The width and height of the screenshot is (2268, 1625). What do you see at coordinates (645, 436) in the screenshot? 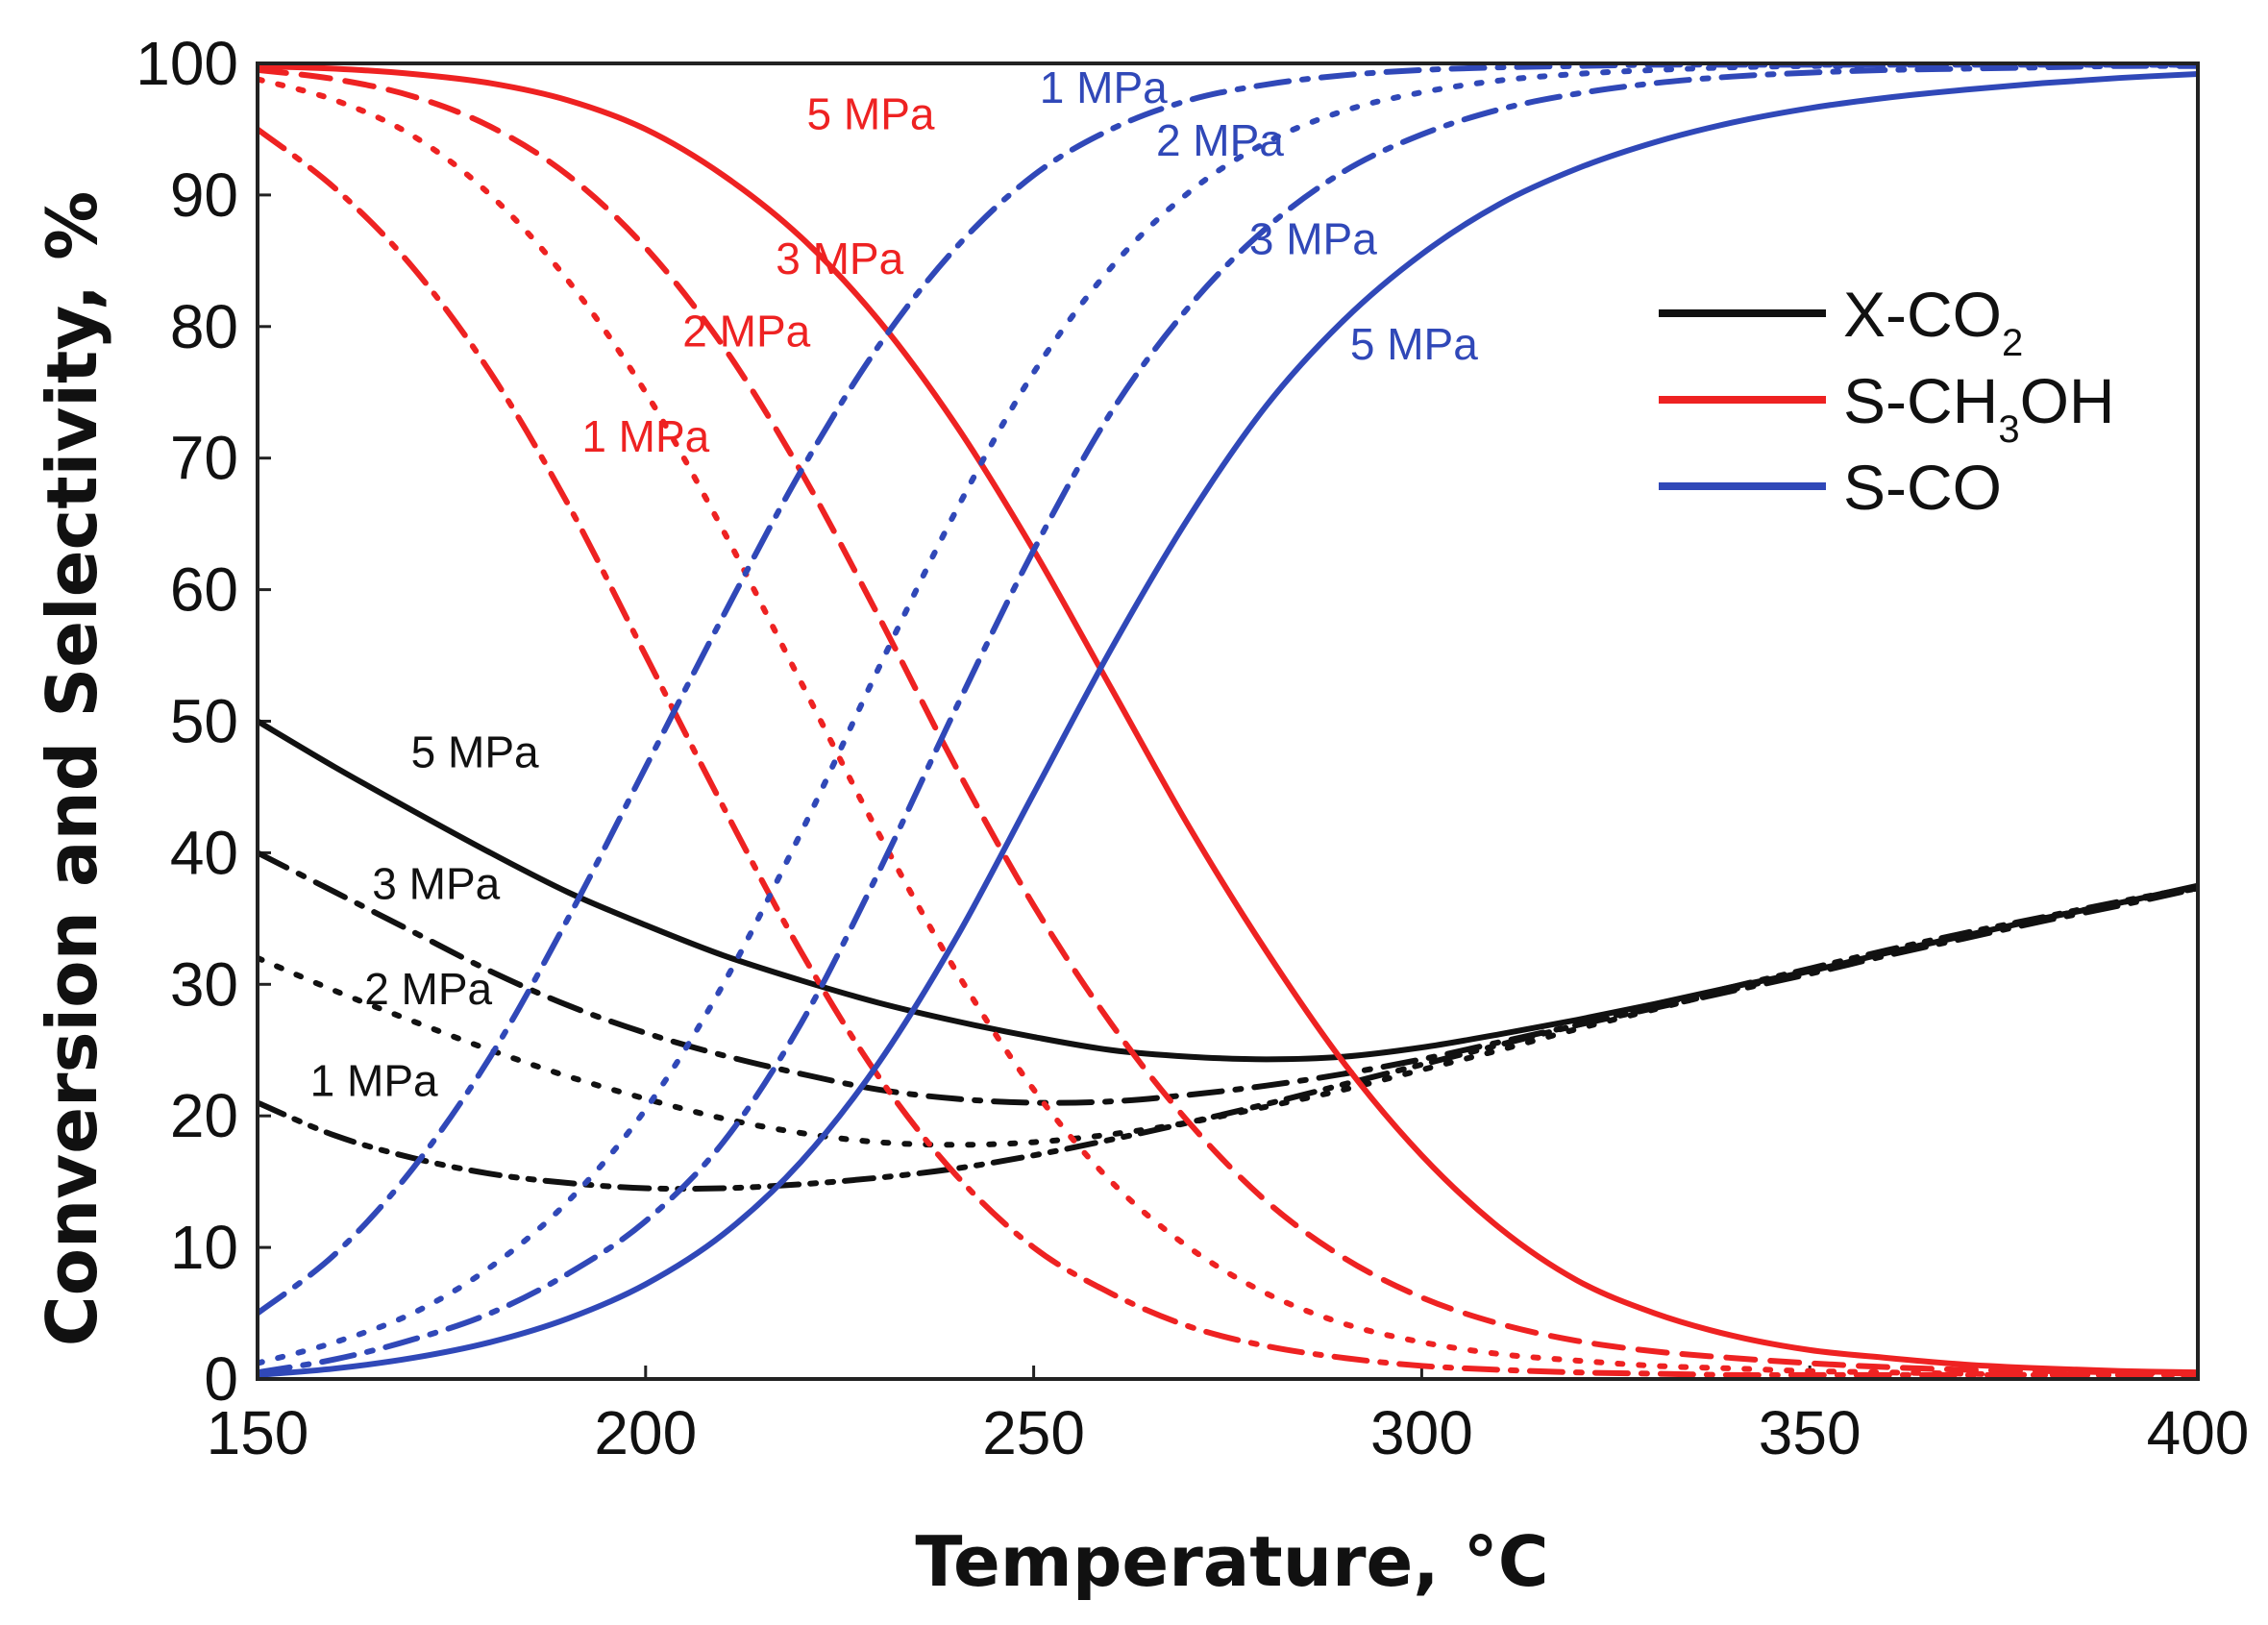
I see `curve-label-s-ch3oh-1-mpa: 1 MPa` at bounding box center [645, 436].